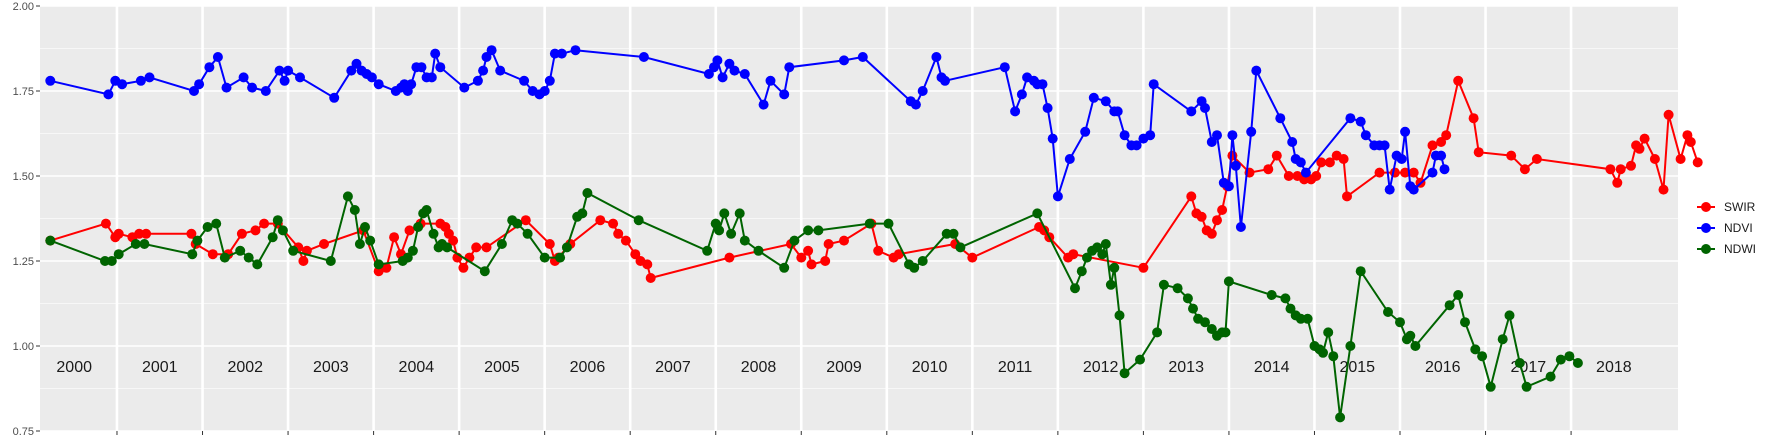 This screenshot has width=1773, height=447. Describe the element at coordinates (23, 177) in the screenshot. I see `y-tick-label: 1.50` at that location.